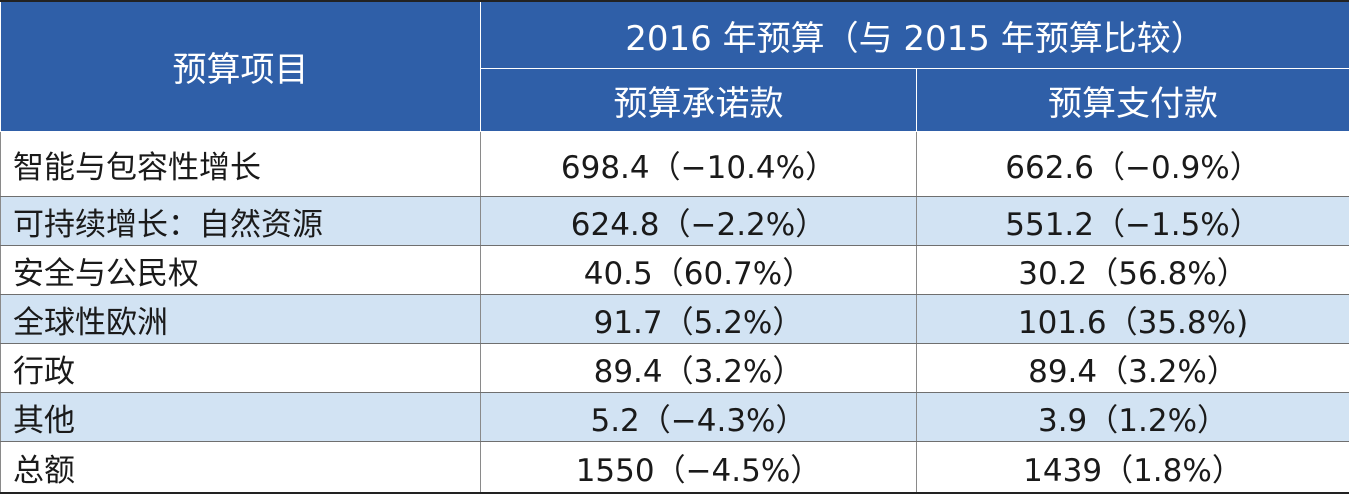 The image size is (1349, 495). What do you see at coordinates (1132, 319) in the screenshot?
I see `payments-cell: 101.6（35.8%)` at bounding box center [1132, 319].